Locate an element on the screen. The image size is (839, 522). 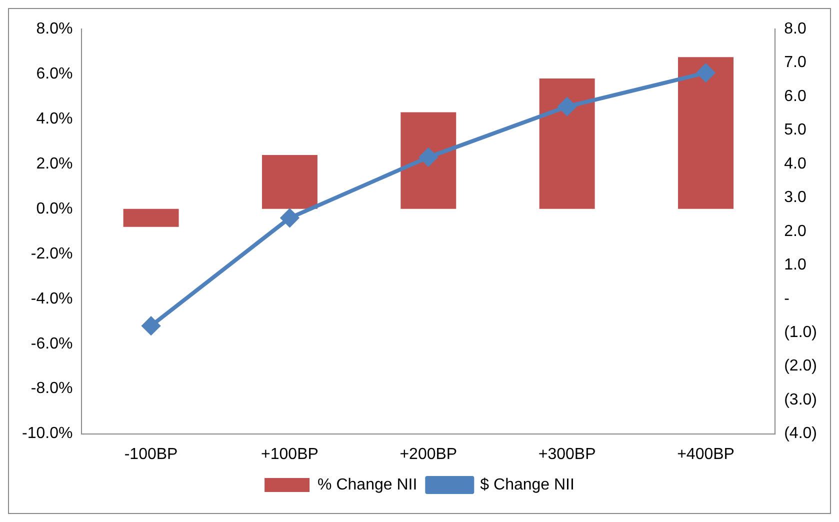
y-tick-label: -6.0% is located at coordinates (51, 343).